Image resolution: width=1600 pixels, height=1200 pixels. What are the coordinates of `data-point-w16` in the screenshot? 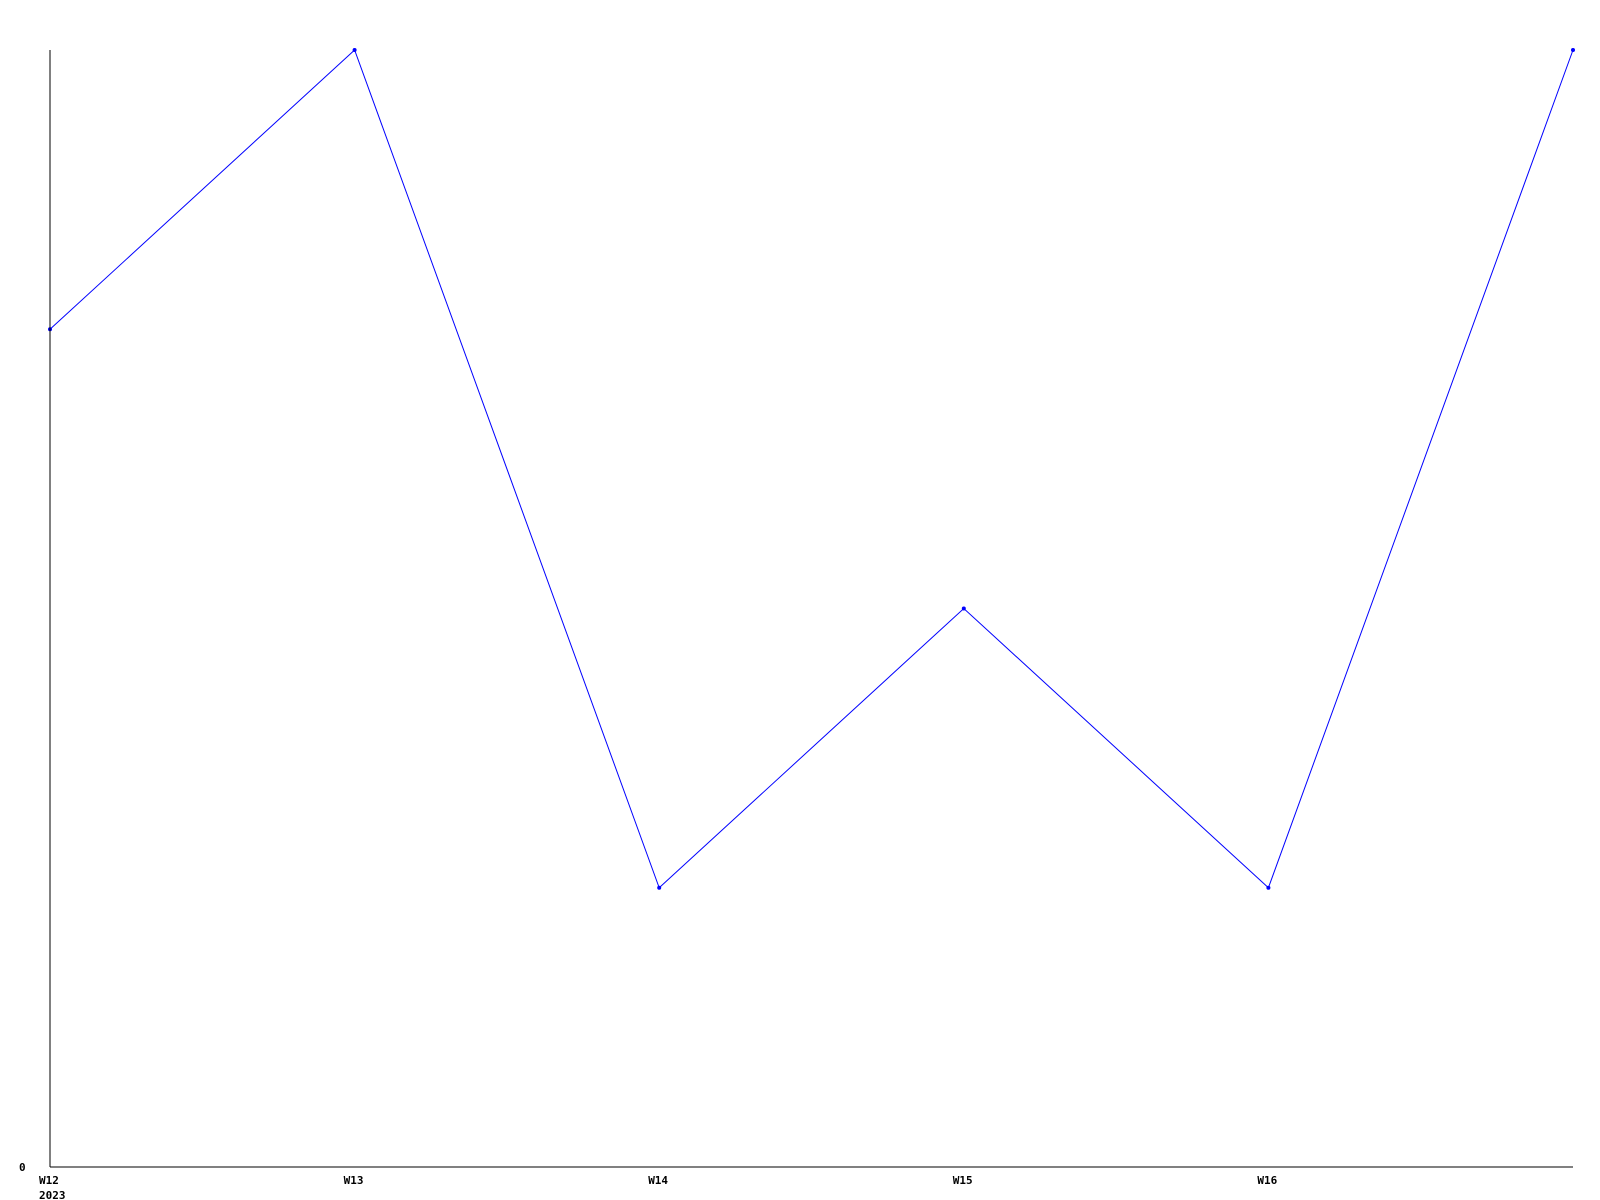 It's located at (1268, 887).